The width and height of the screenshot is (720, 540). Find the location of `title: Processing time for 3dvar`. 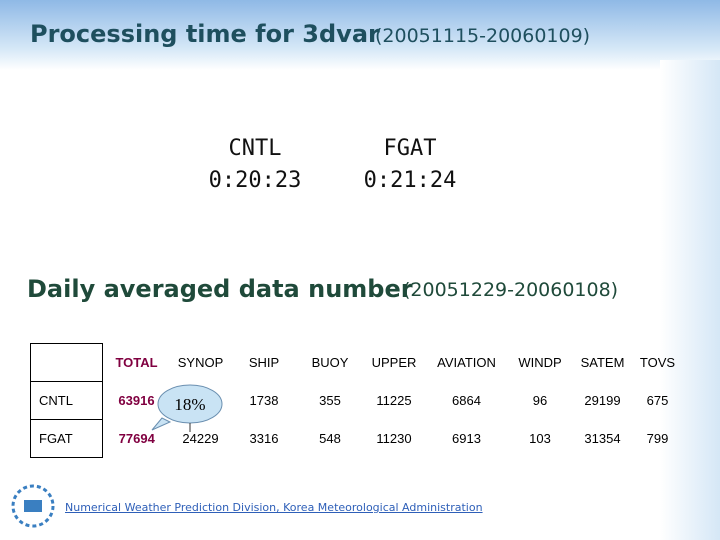

title: Processing time for 3dvar is located at coordinates (205, 34).